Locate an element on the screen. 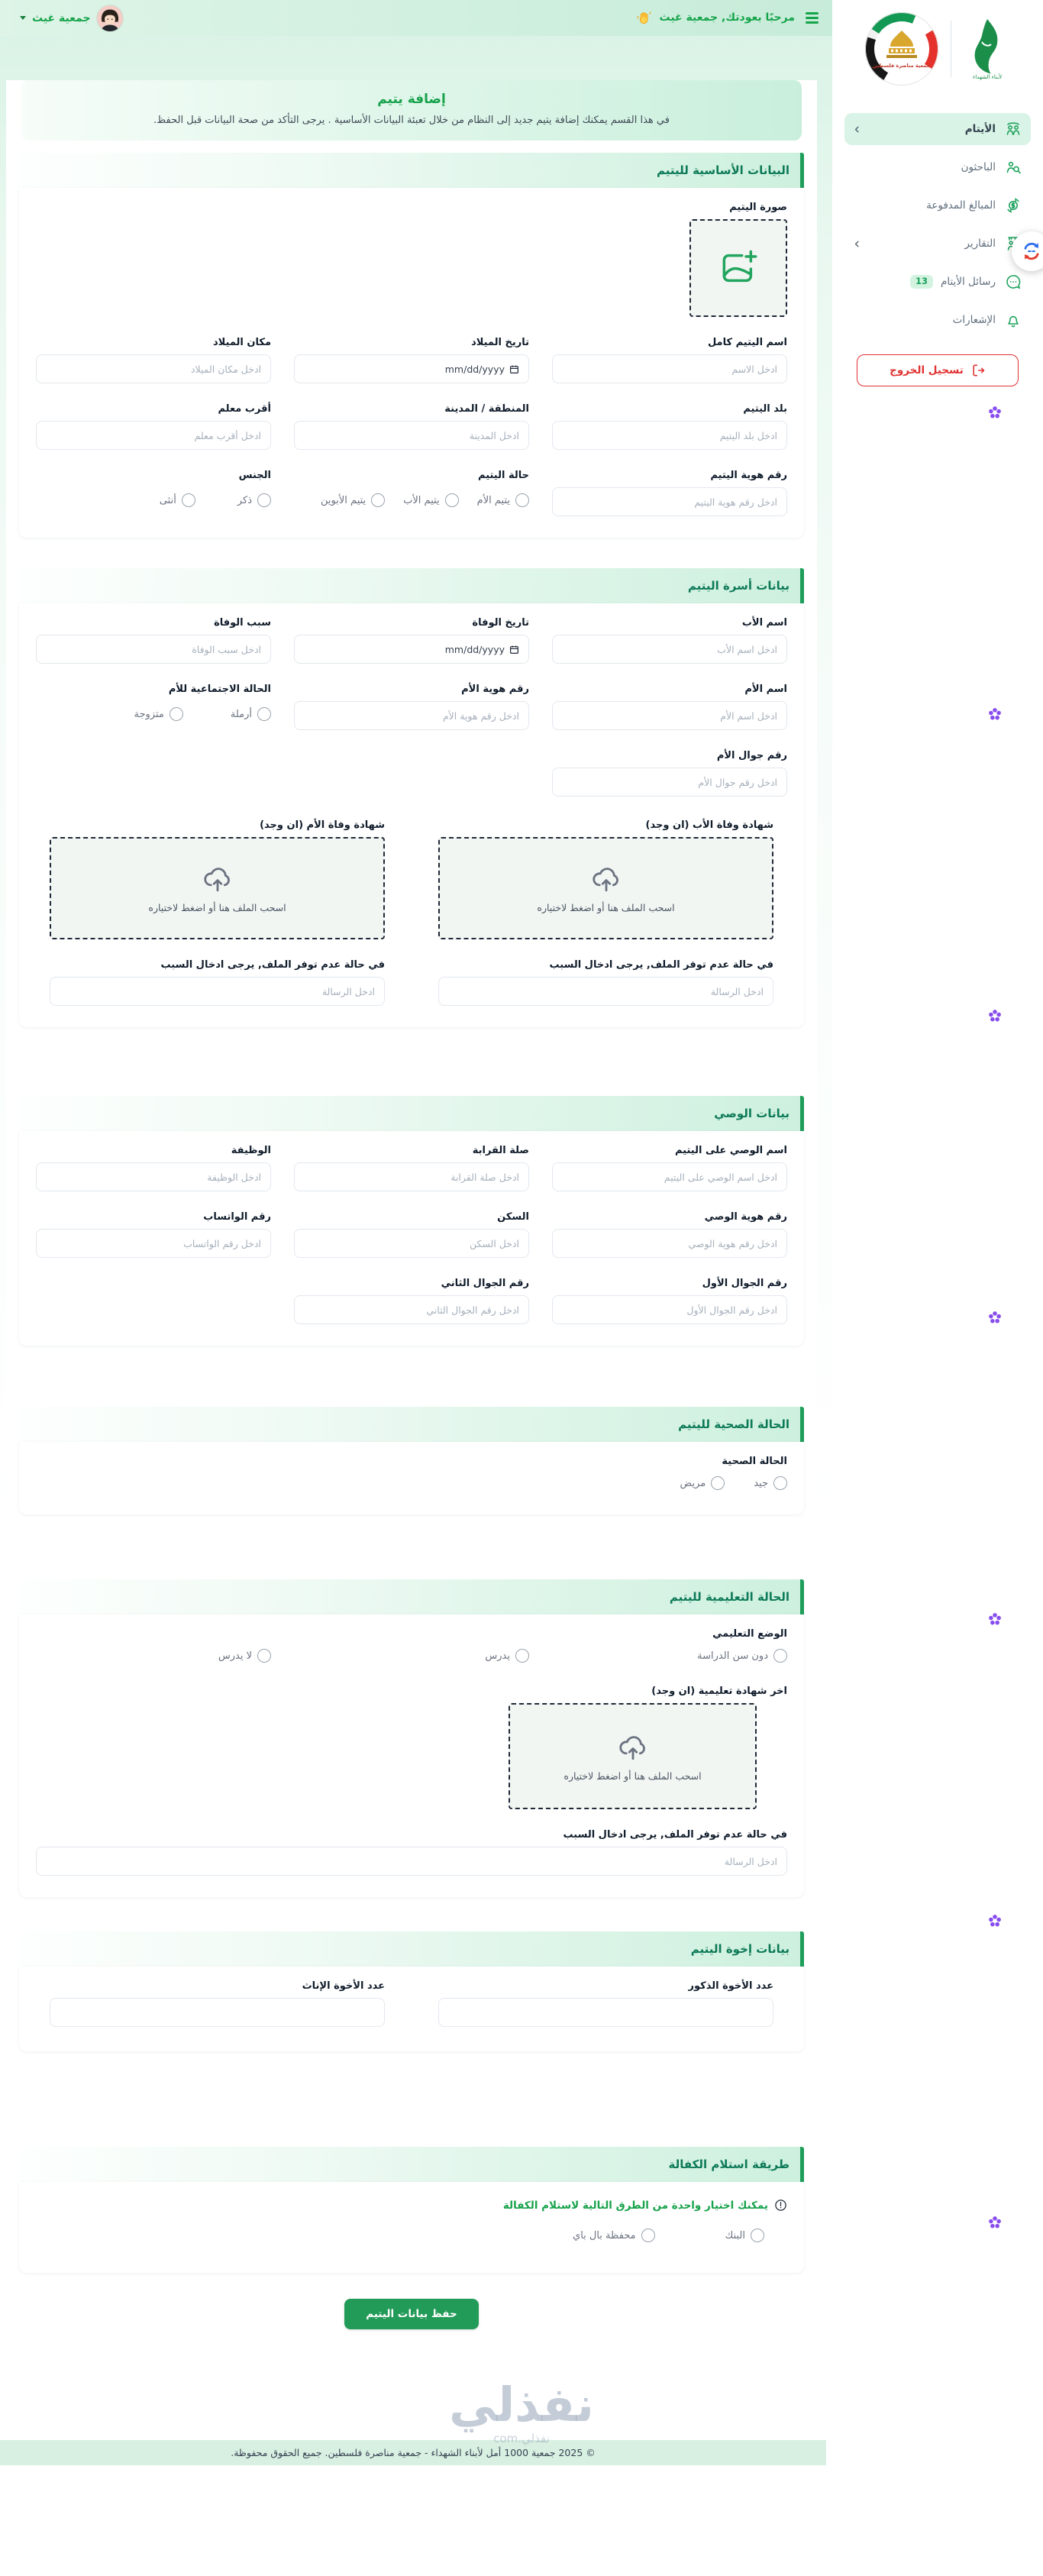  field-mother-name: اسم الأم is located at coordinates (669, 707).